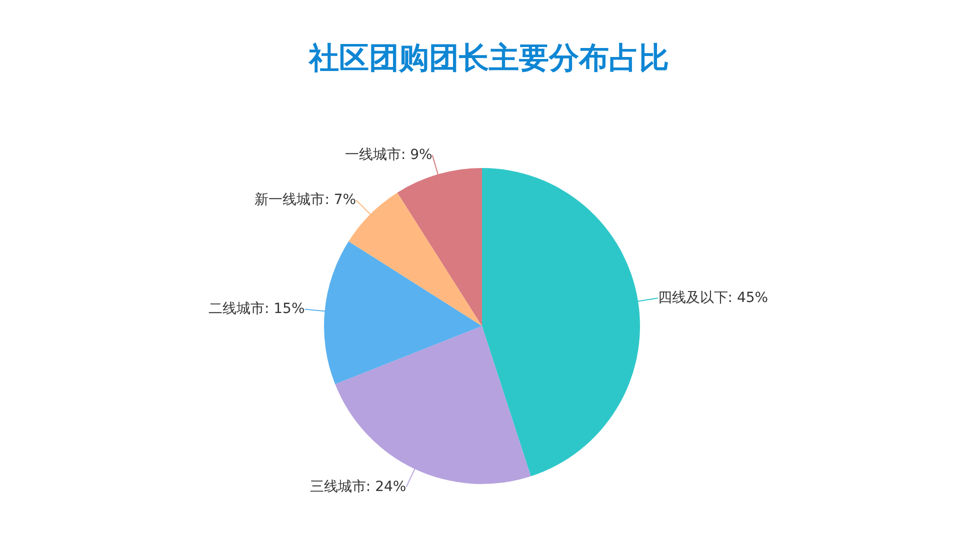 The width and height of the screenshot is (978, 544). Describe the element at coordinates (488, 59) in the screenshot. I see `chart-title: 社区团购团长主要分布占比` at that location.